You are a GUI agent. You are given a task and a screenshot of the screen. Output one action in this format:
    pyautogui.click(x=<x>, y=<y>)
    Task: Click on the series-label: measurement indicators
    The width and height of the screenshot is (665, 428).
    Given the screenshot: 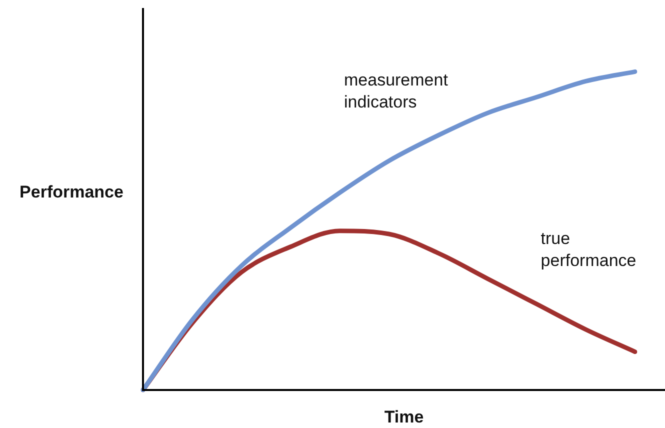 What is the action you would take?
    pyautogui.click(x=396, y=91)
    